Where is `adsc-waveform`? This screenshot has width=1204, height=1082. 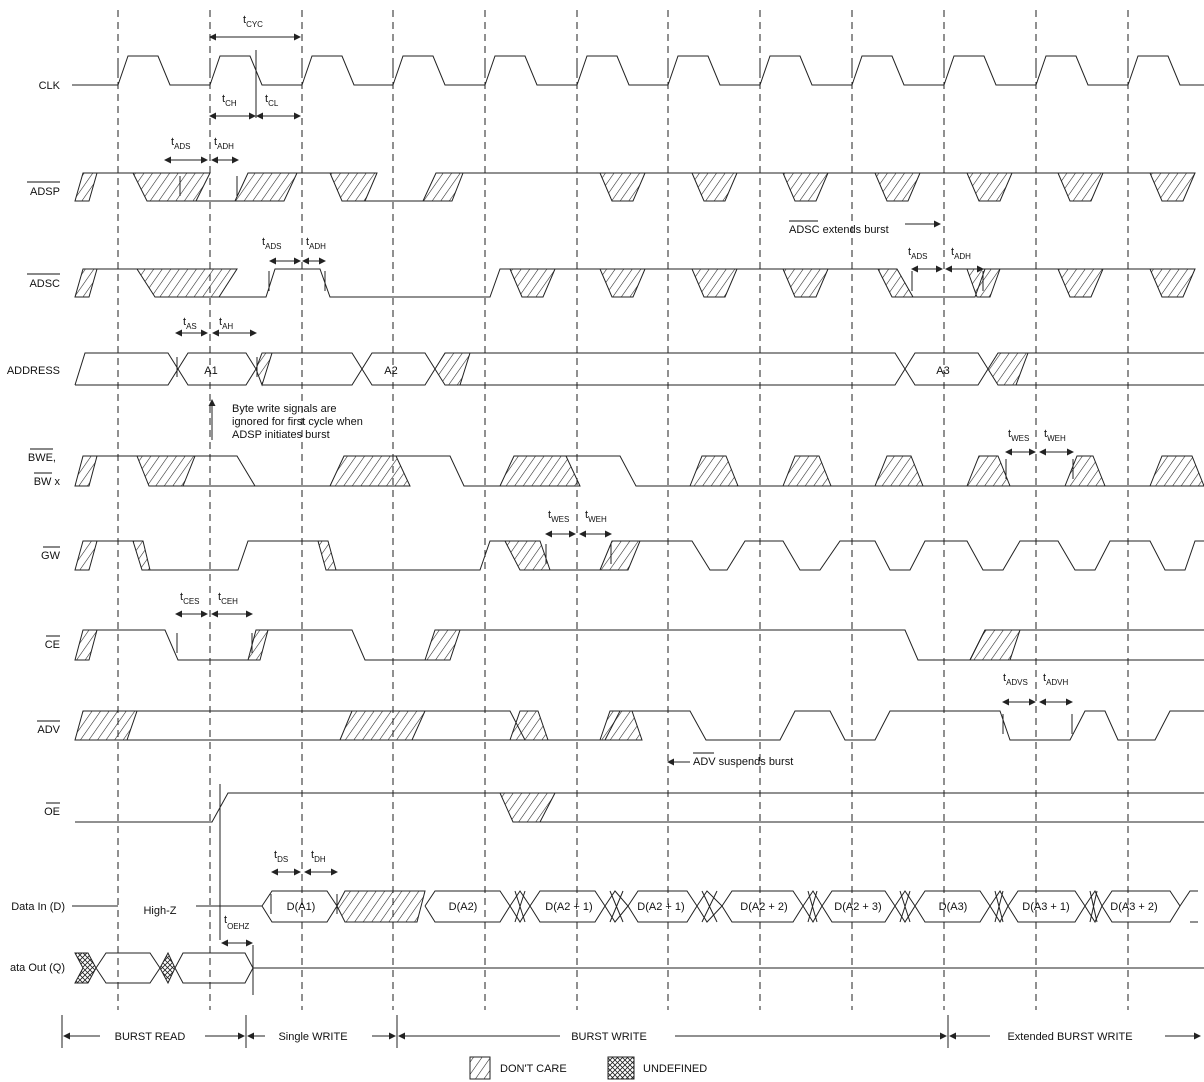
adsc-waveform is located at coordinates (364, 283).